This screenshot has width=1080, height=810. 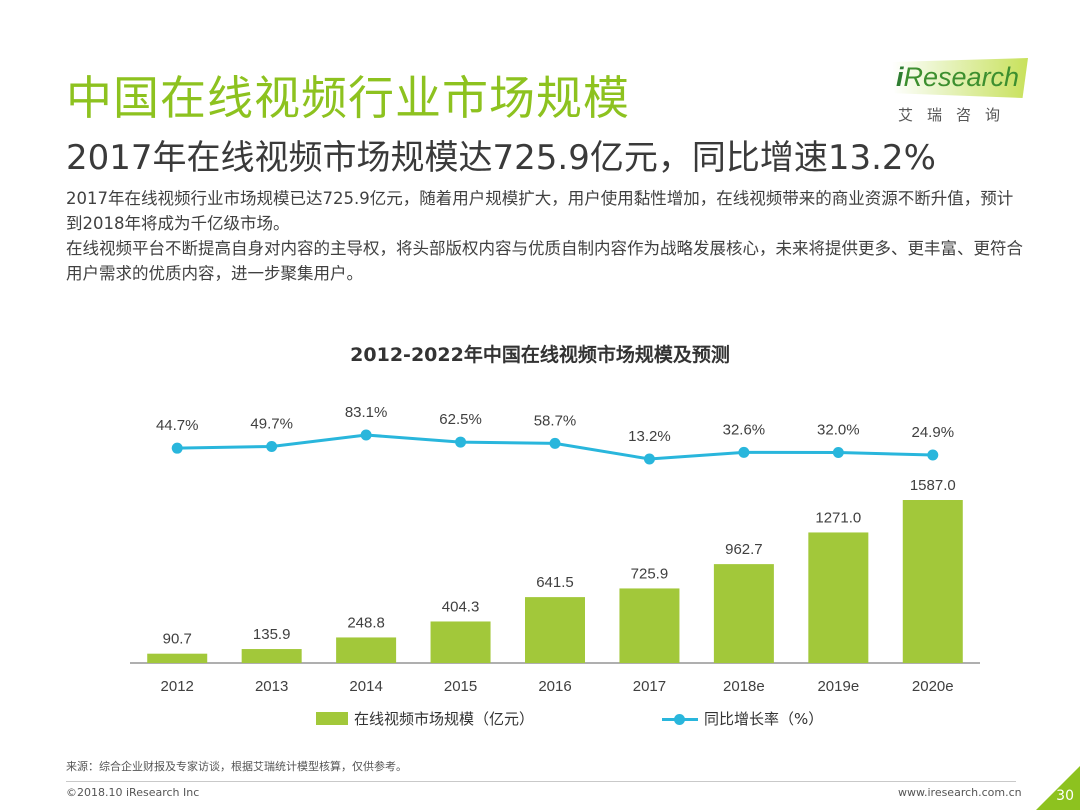 What do you see at coordinates (271, 423) in the screenshot?
I see `growth-rate-label-2013: 49.7%` at bounding box center [271, 423].